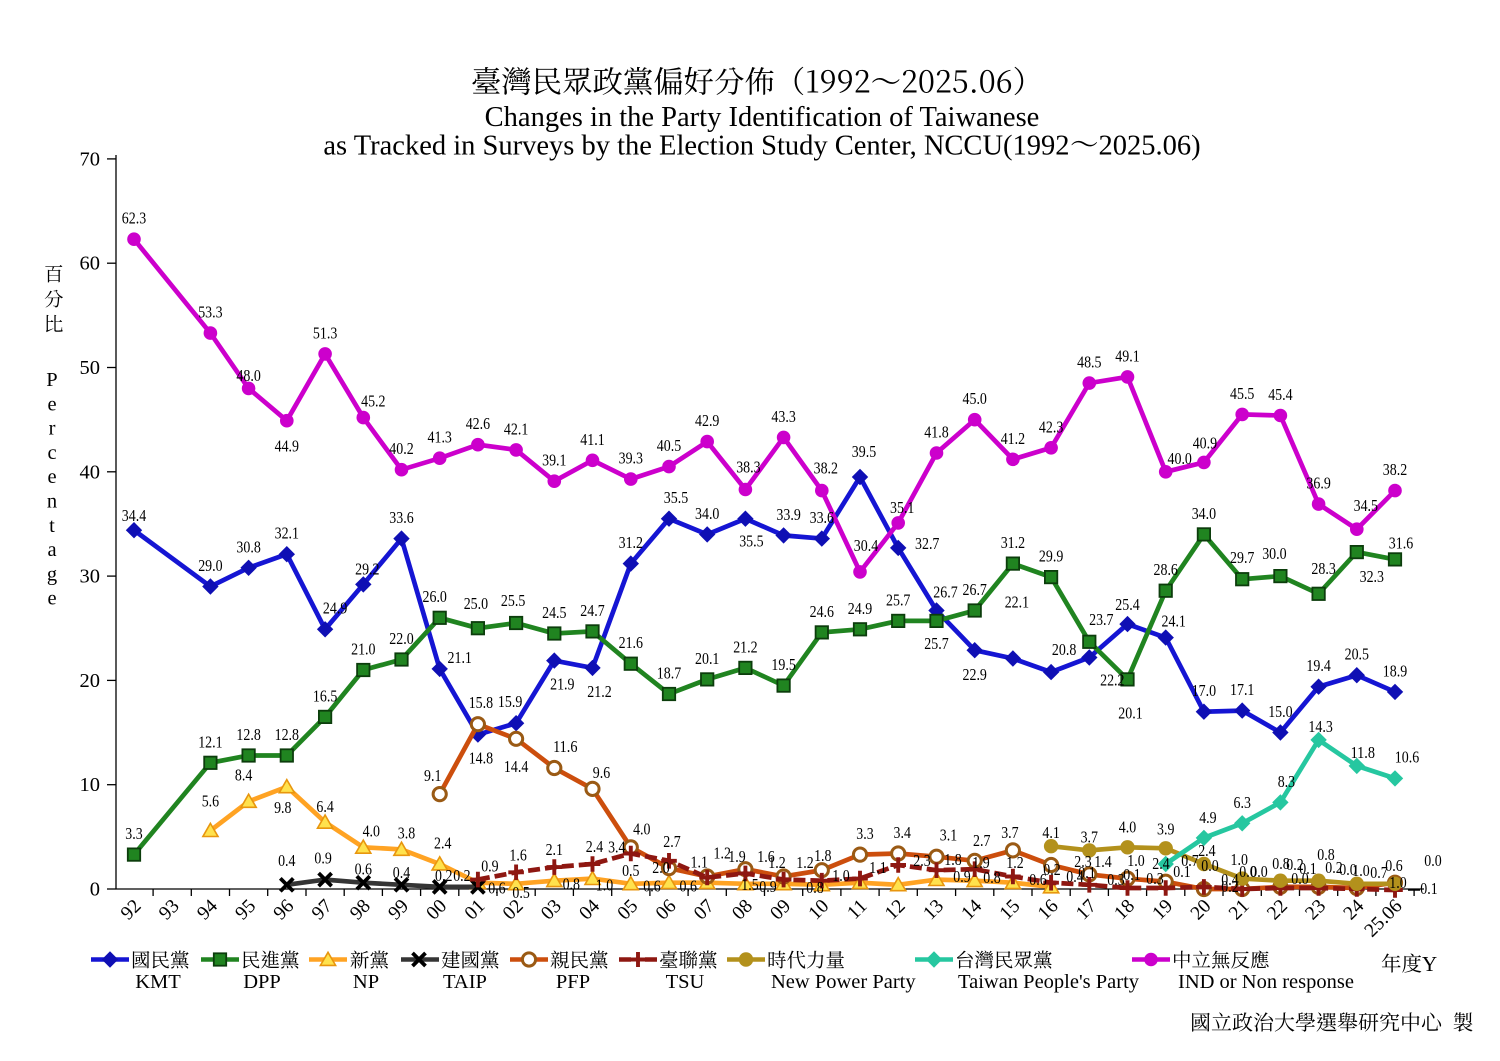  What do you see at coordinates (898, 599) in the screenshot?
I see `svg-text: 25.7` at bounding box center [898, 599].